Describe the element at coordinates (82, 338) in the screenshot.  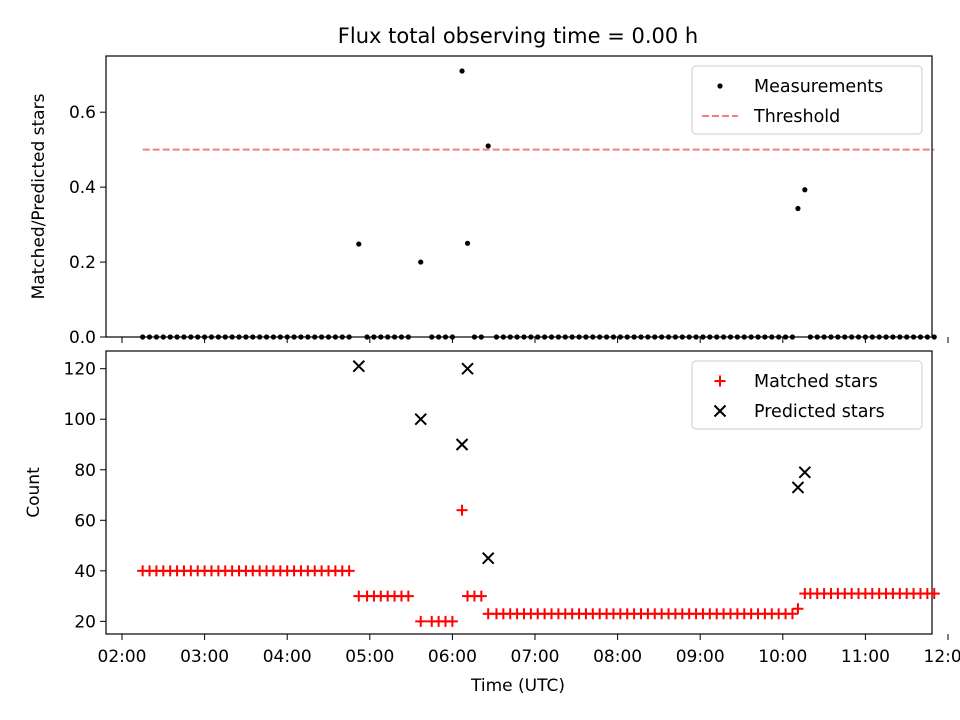
I see `y-tick-label: 0.0` at that location.